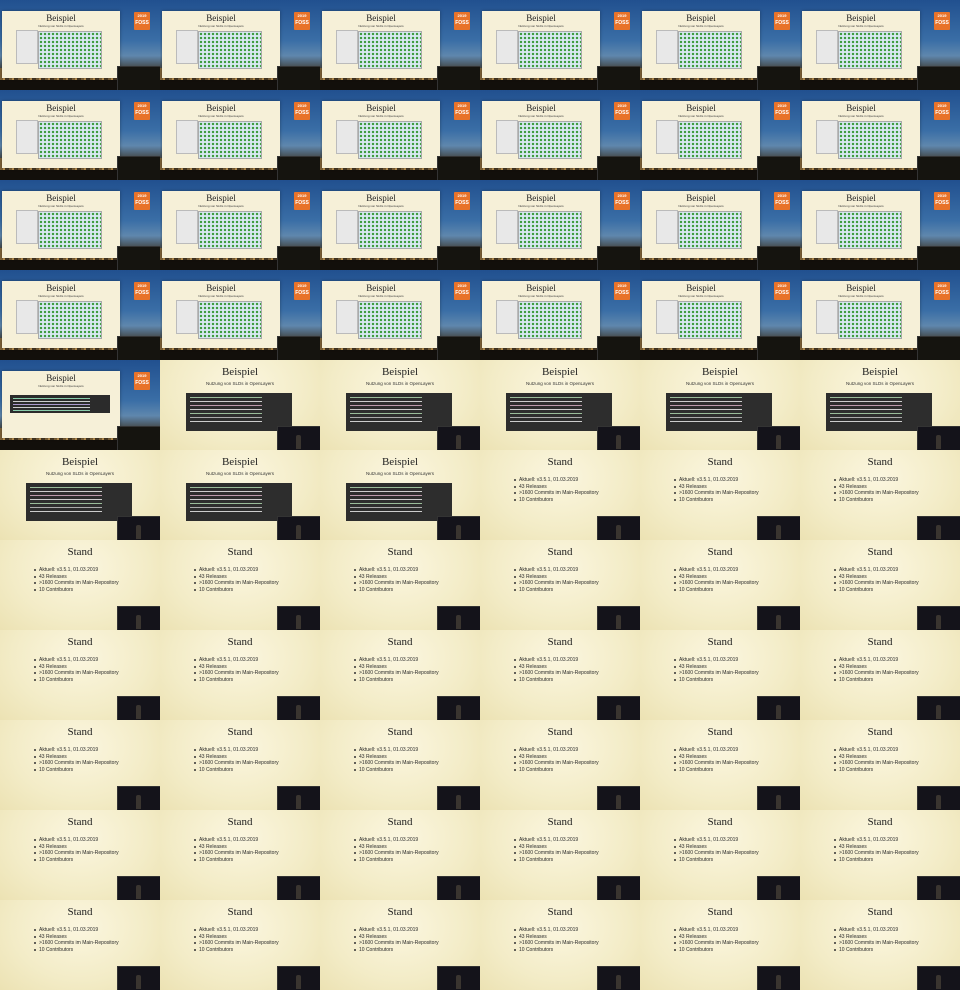 Image resolution: width=960 pixels, height=990 pixels. What do you see at coordinates (399, 412) in the screenshot?
I see `code-block` at bounding box center [399, 412].